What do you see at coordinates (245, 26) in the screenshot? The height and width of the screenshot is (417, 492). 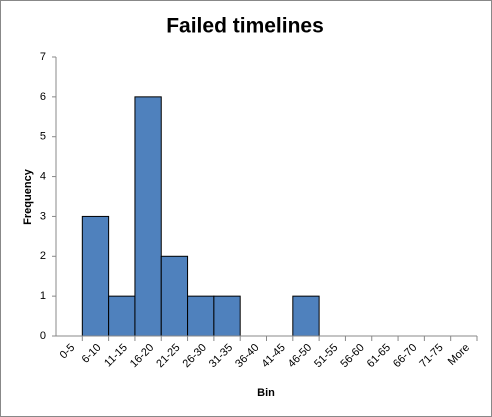 I see `chart-title: Failed timelines` at bounding box center [245, 26].